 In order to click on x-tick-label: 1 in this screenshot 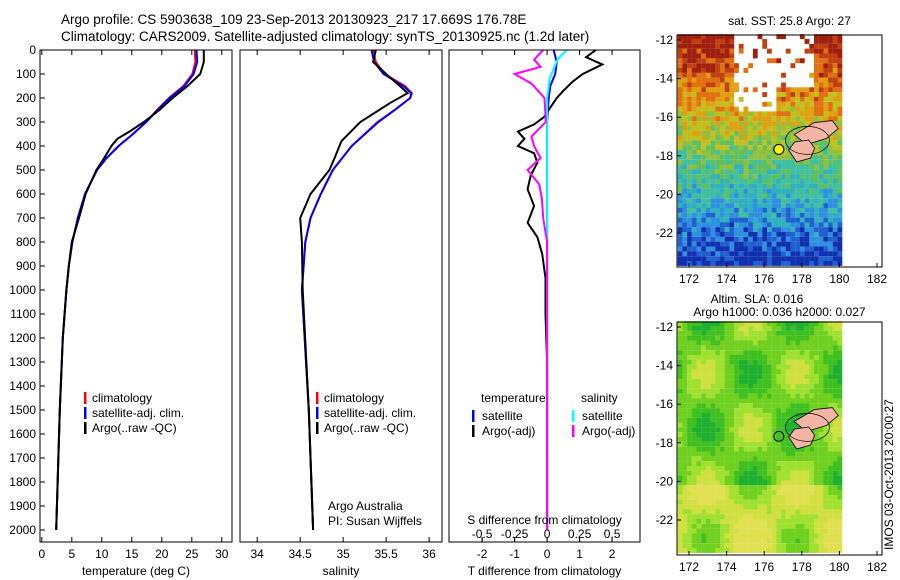, I will do `click(579, 554)`.